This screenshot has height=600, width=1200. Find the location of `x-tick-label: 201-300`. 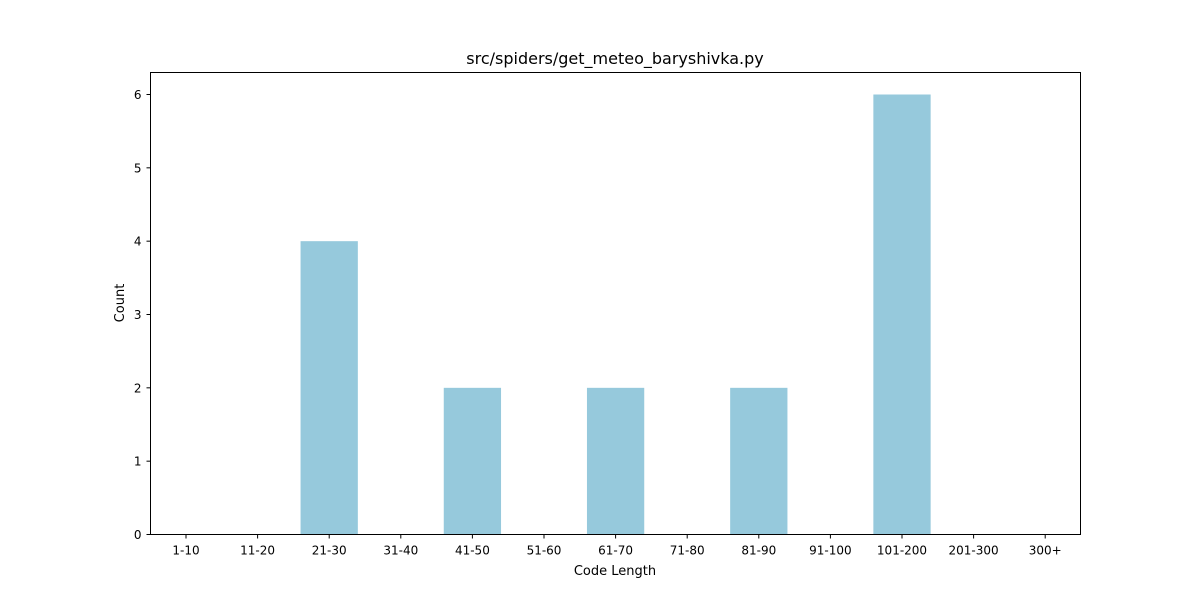

x-tick-label: 201-300 is located at coordinates (974, 551).